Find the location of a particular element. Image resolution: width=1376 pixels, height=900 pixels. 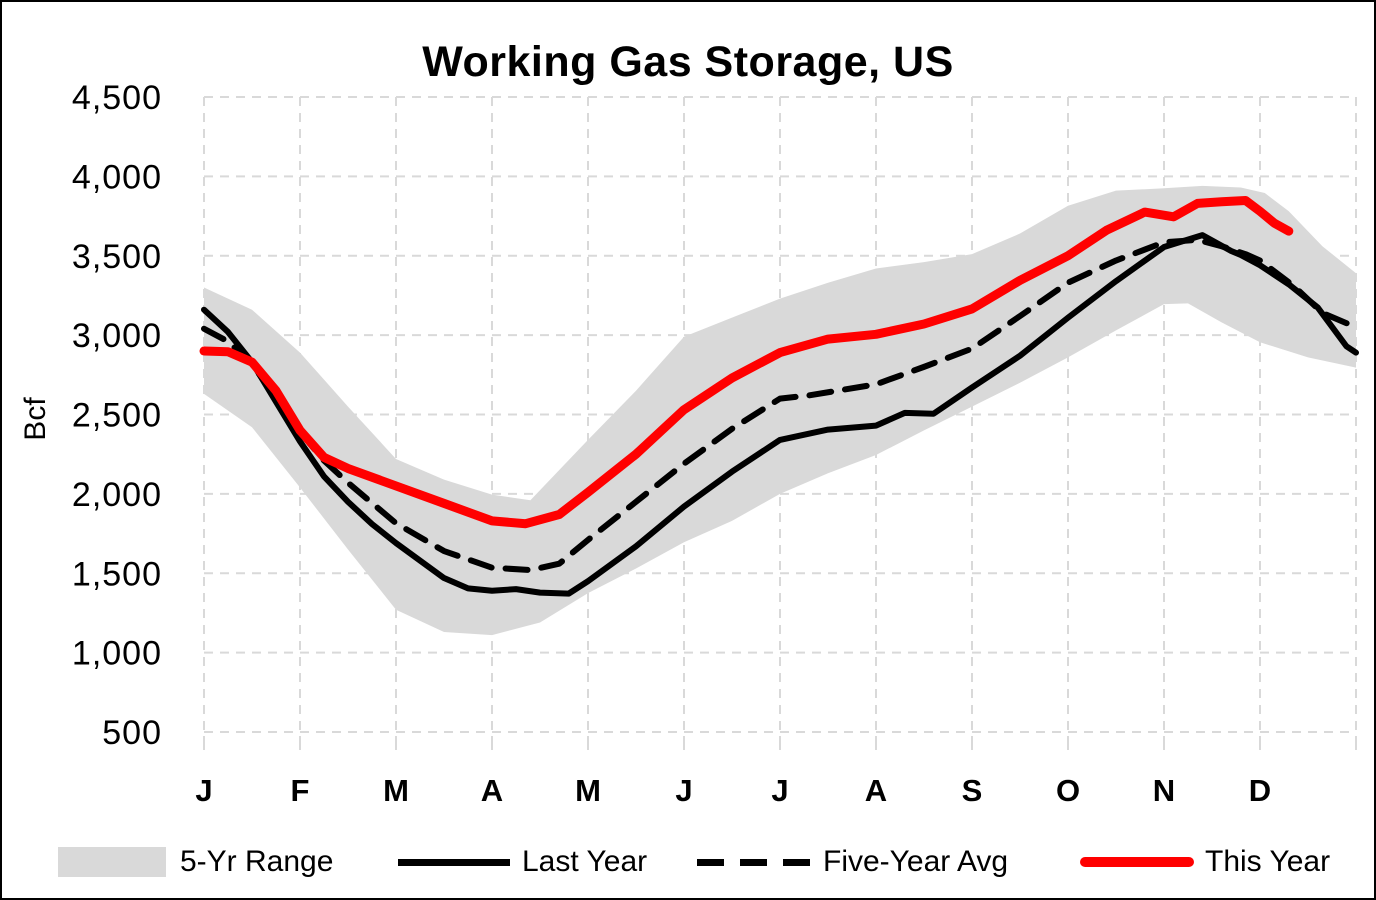

y-tick-label: 1,000 is located at coordinates (117, 654).